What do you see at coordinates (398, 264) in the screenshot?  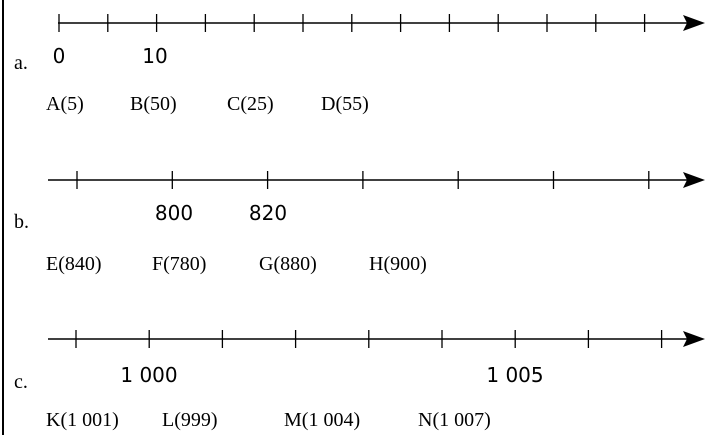 I see `point-b-3: H(900)` at bounding box center [398, 264].